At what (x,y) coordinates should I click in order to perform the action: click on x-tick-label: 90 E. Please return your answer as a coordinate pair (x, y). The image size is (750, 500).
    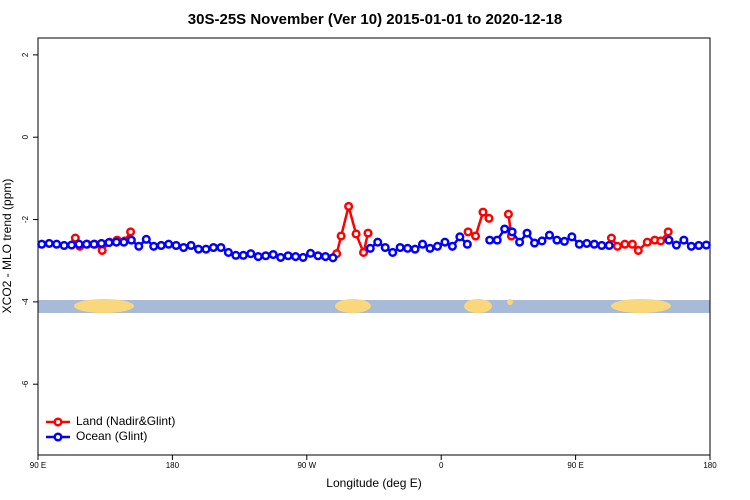
    Looking at the image, I should click on (575, 465).